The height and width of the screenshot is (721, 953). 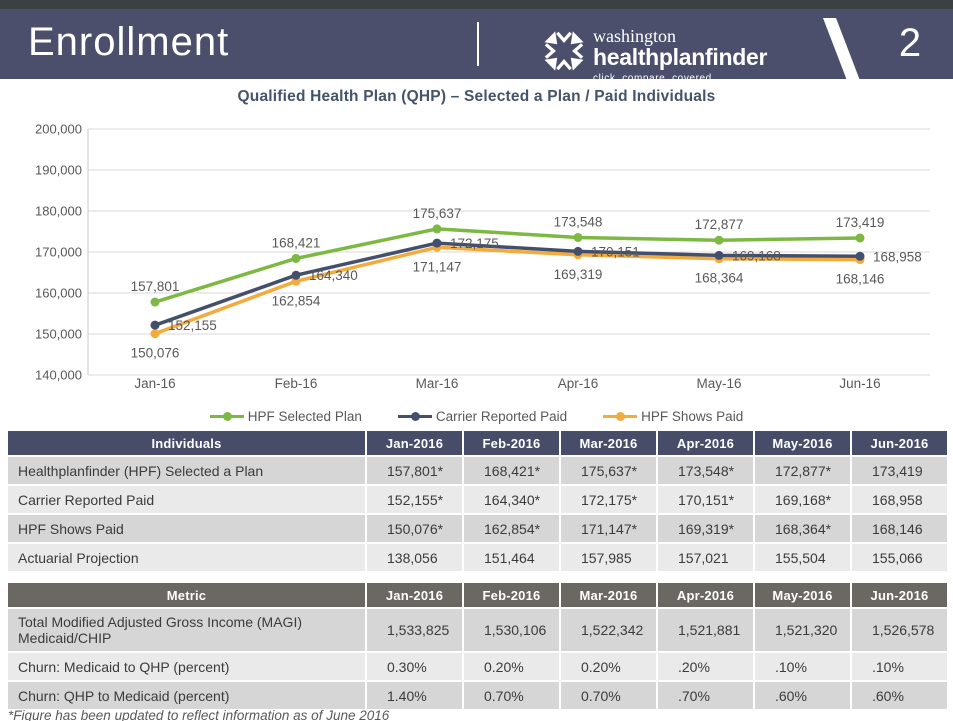 What do you see at coordinates (897, 256) in the screenshot?
I see `data-label: 168,958` at bounding box center [897, 256].